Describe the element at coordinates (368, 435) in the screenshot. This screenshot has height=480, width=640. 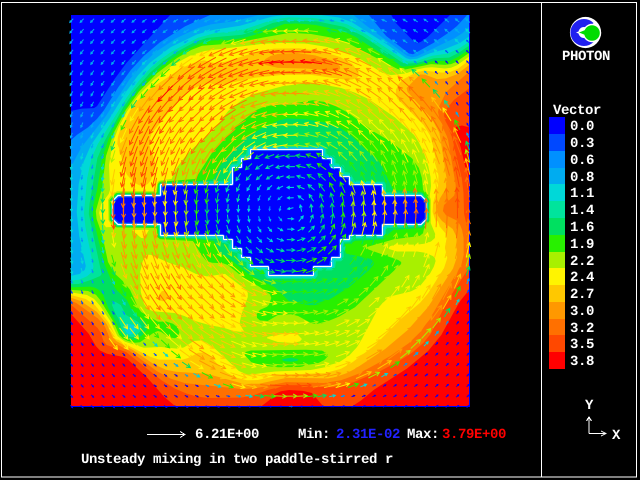
I see `svg-text: 2.31E-02` at that location.